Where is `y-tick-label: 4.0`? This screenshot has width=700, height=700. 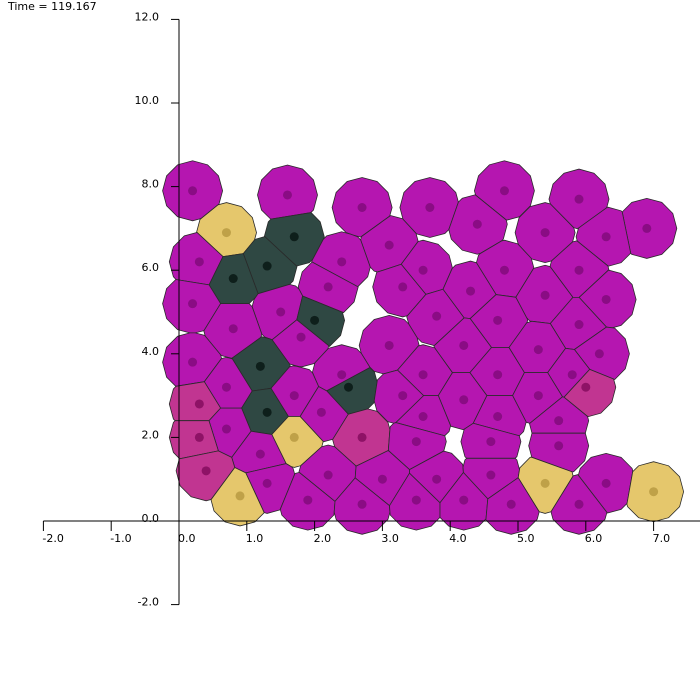
y-tick-label: 4.0 is located at coordinates (151, 351).